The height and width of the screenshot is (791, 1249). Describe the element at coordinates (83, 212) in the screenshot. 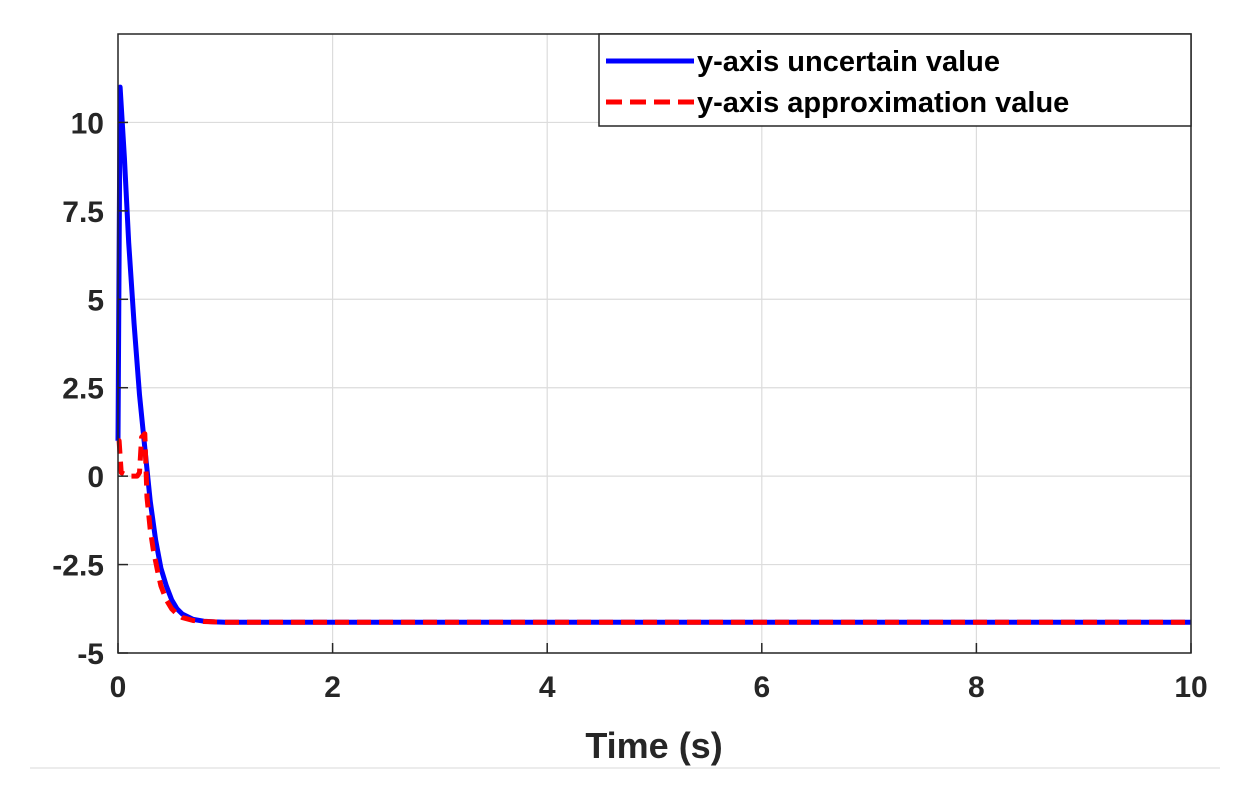

I see `y-tick-label: 7.5` at that location.